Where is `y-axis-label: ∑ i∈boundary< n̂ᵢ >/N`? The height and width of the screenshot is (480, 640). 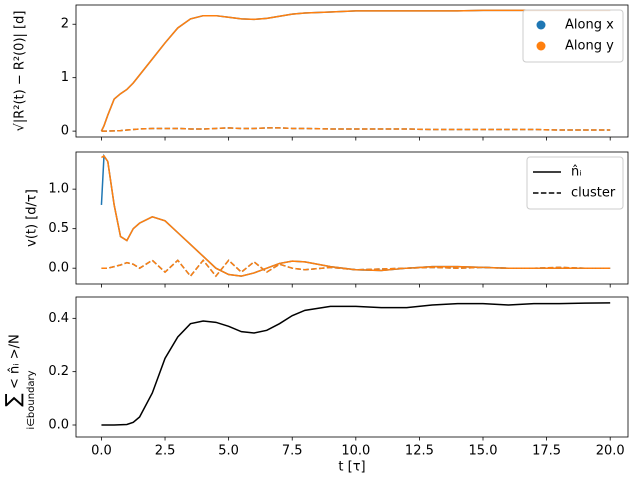
y-axis-label: ∑ i∈boundary< n̂ᵢ >/N is located at coordinates (19, 381).